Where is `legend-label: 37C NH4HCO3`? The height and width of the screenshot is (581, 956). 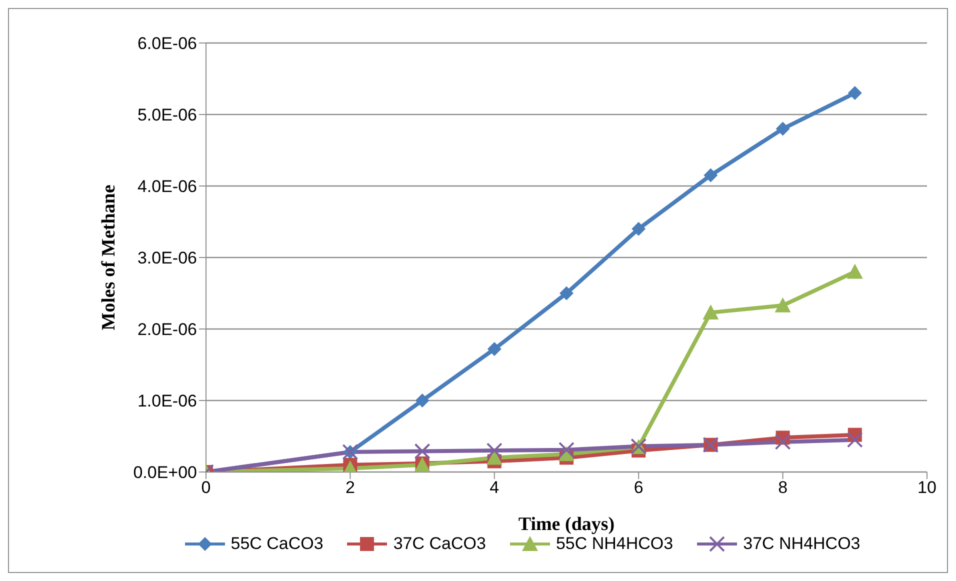
legend-label: 37C NH4HCO3 is located at coordinates (801, 544).